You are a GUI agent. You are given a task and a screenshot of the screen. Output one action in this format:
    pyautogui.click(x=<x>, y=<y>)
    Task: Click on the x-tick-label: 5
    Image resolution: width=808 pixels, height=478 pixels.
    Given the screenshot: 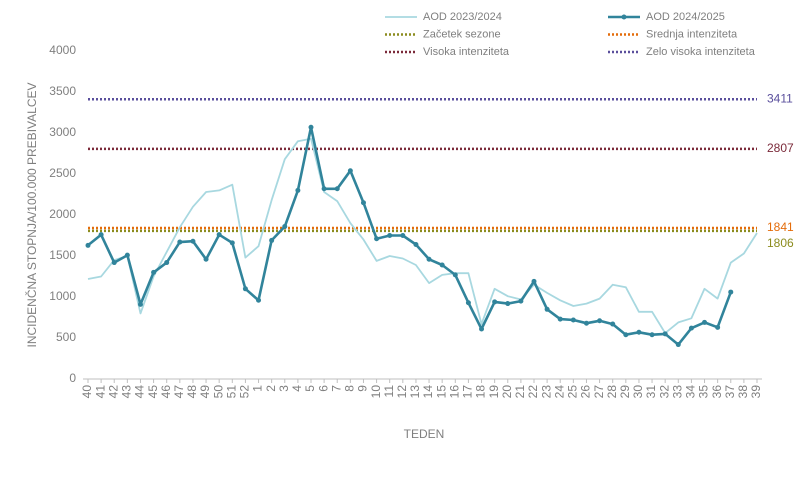 What is the action you would take?
    pyautogui.click(x=310, y=388)
    